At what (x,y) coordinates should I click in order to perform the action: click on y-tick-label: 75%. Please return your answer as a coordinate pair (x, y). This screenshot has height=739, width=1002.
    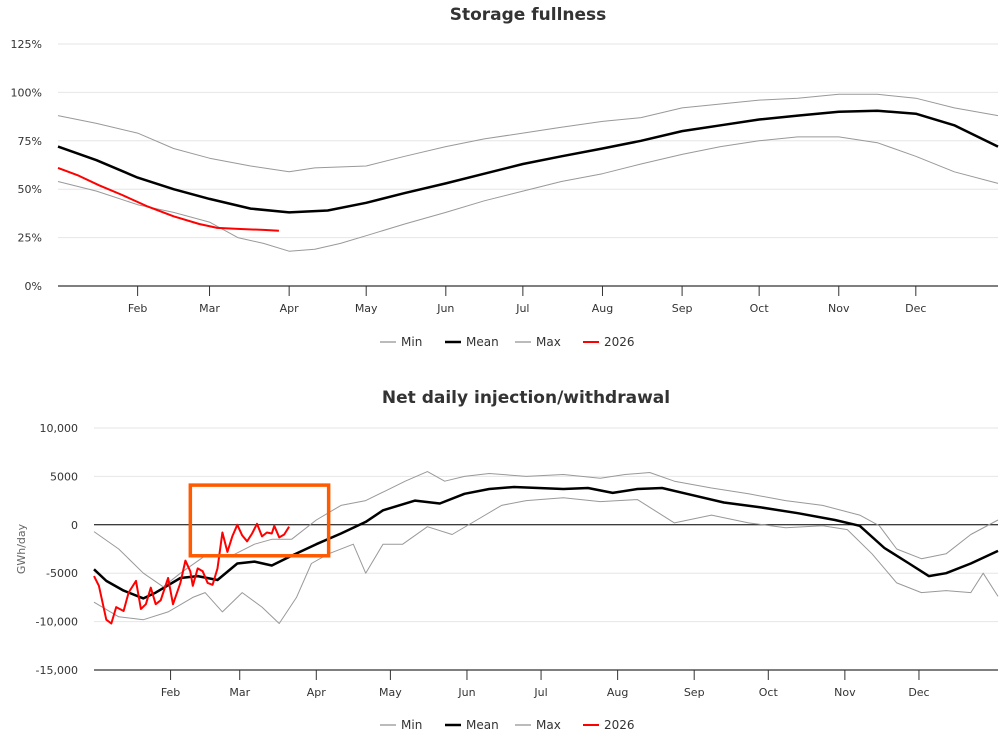
    Looking at the image, I should click on (30, 141).